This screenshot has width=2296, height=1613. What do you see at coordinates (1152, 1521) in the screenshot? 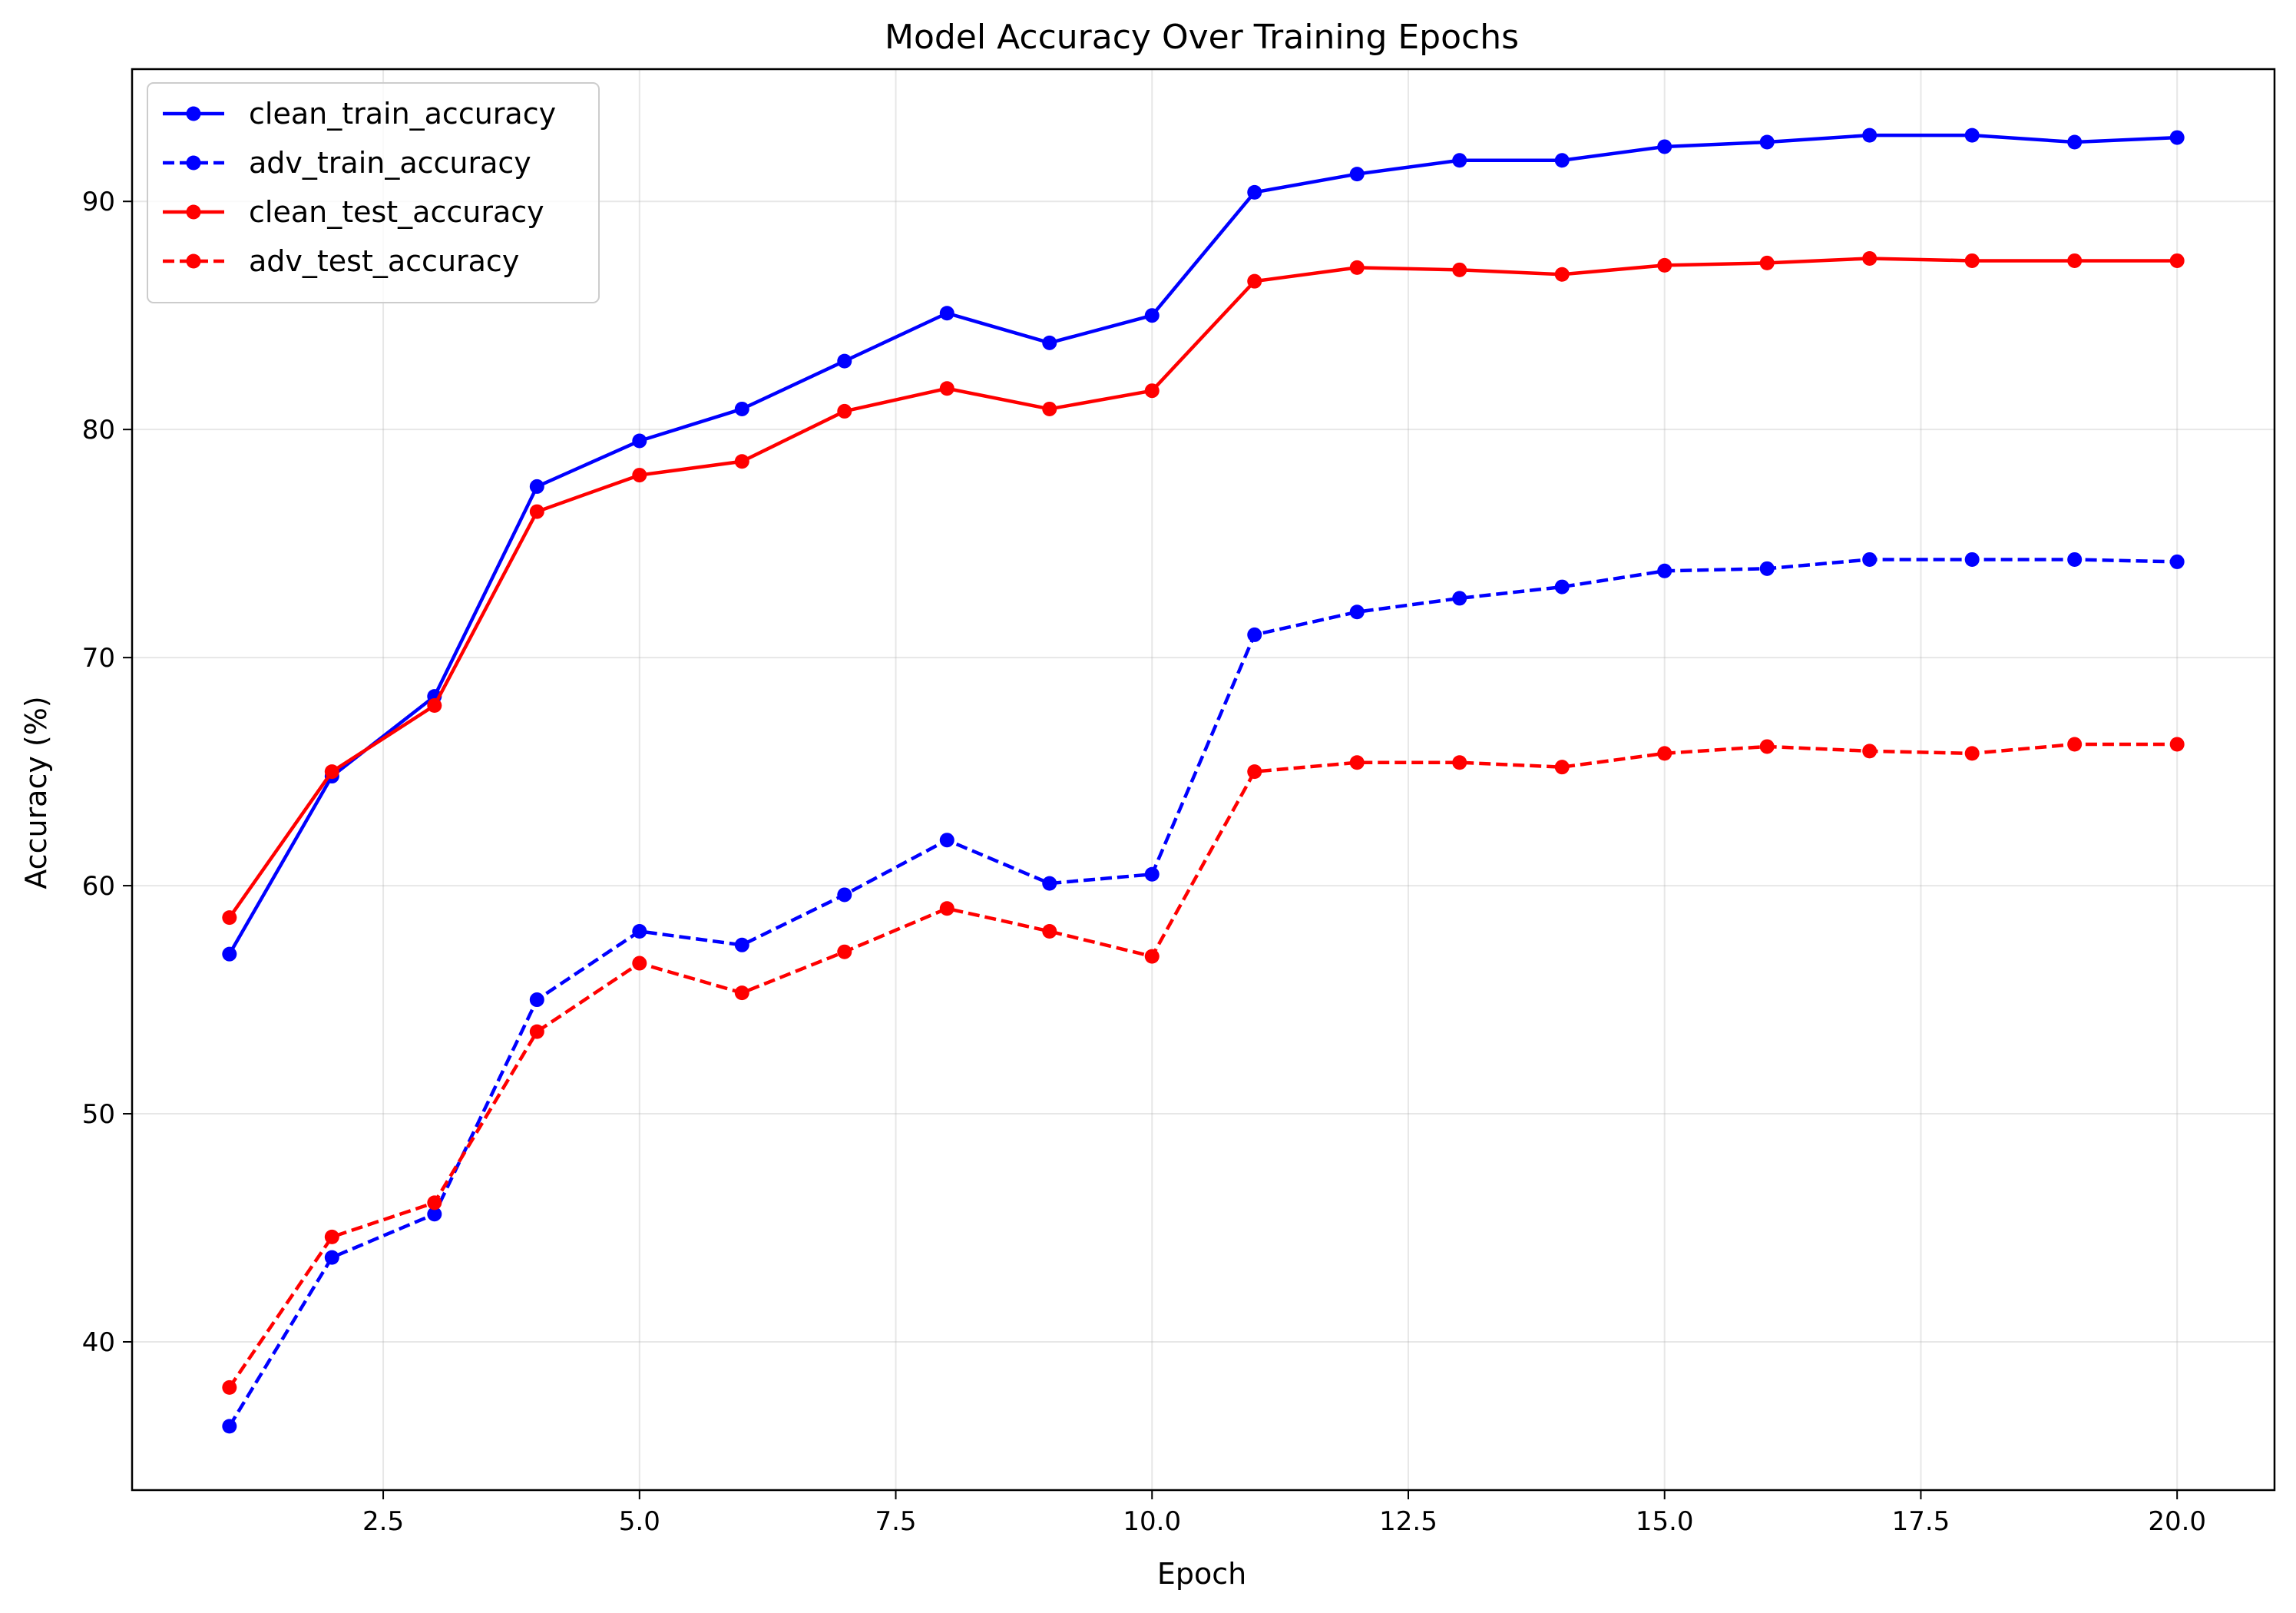
I see `x-tick-label: 10.0` at bounding box center [1152, 1521].